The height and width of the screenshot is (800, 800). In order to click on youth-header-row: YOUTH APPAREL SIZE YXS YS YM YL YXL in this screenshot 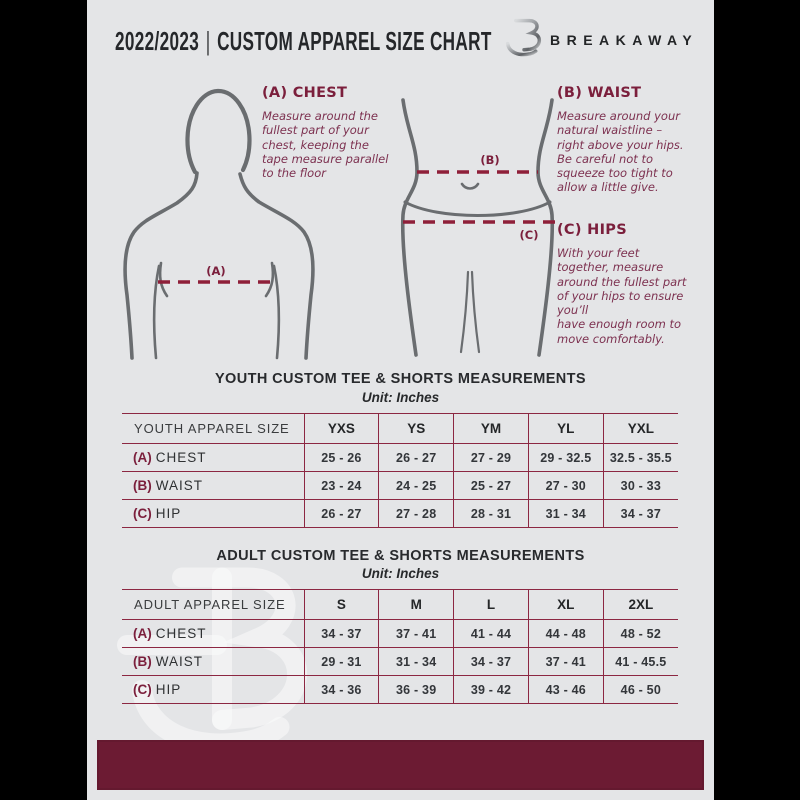, I will do `click(400, 428)`.